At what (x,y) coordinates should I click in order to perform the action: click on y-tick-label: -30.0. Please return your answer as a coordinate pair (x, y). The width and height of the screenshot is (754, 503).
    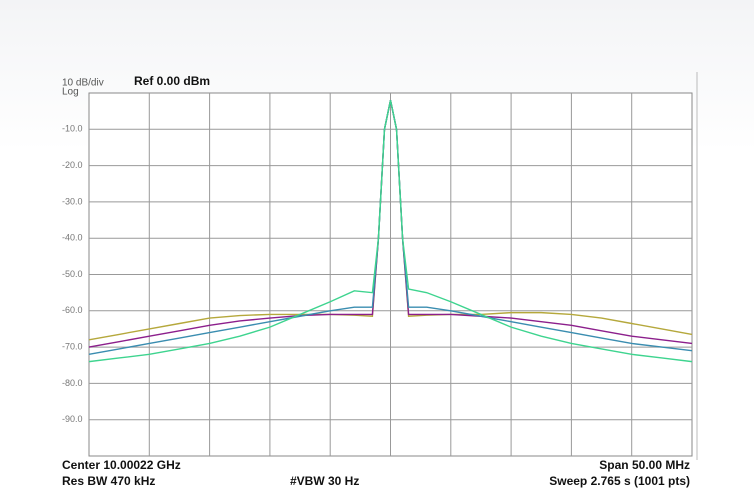
    Looking at the image, I should click on (72, 201).